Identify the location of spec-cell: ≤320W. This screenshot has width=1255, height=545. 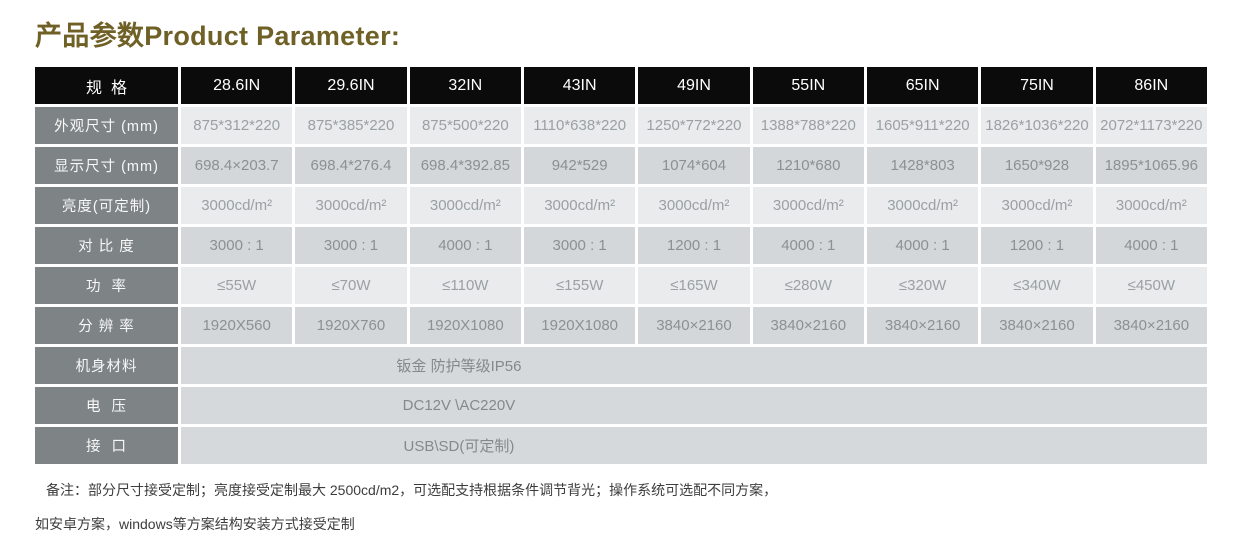
(922, 285).